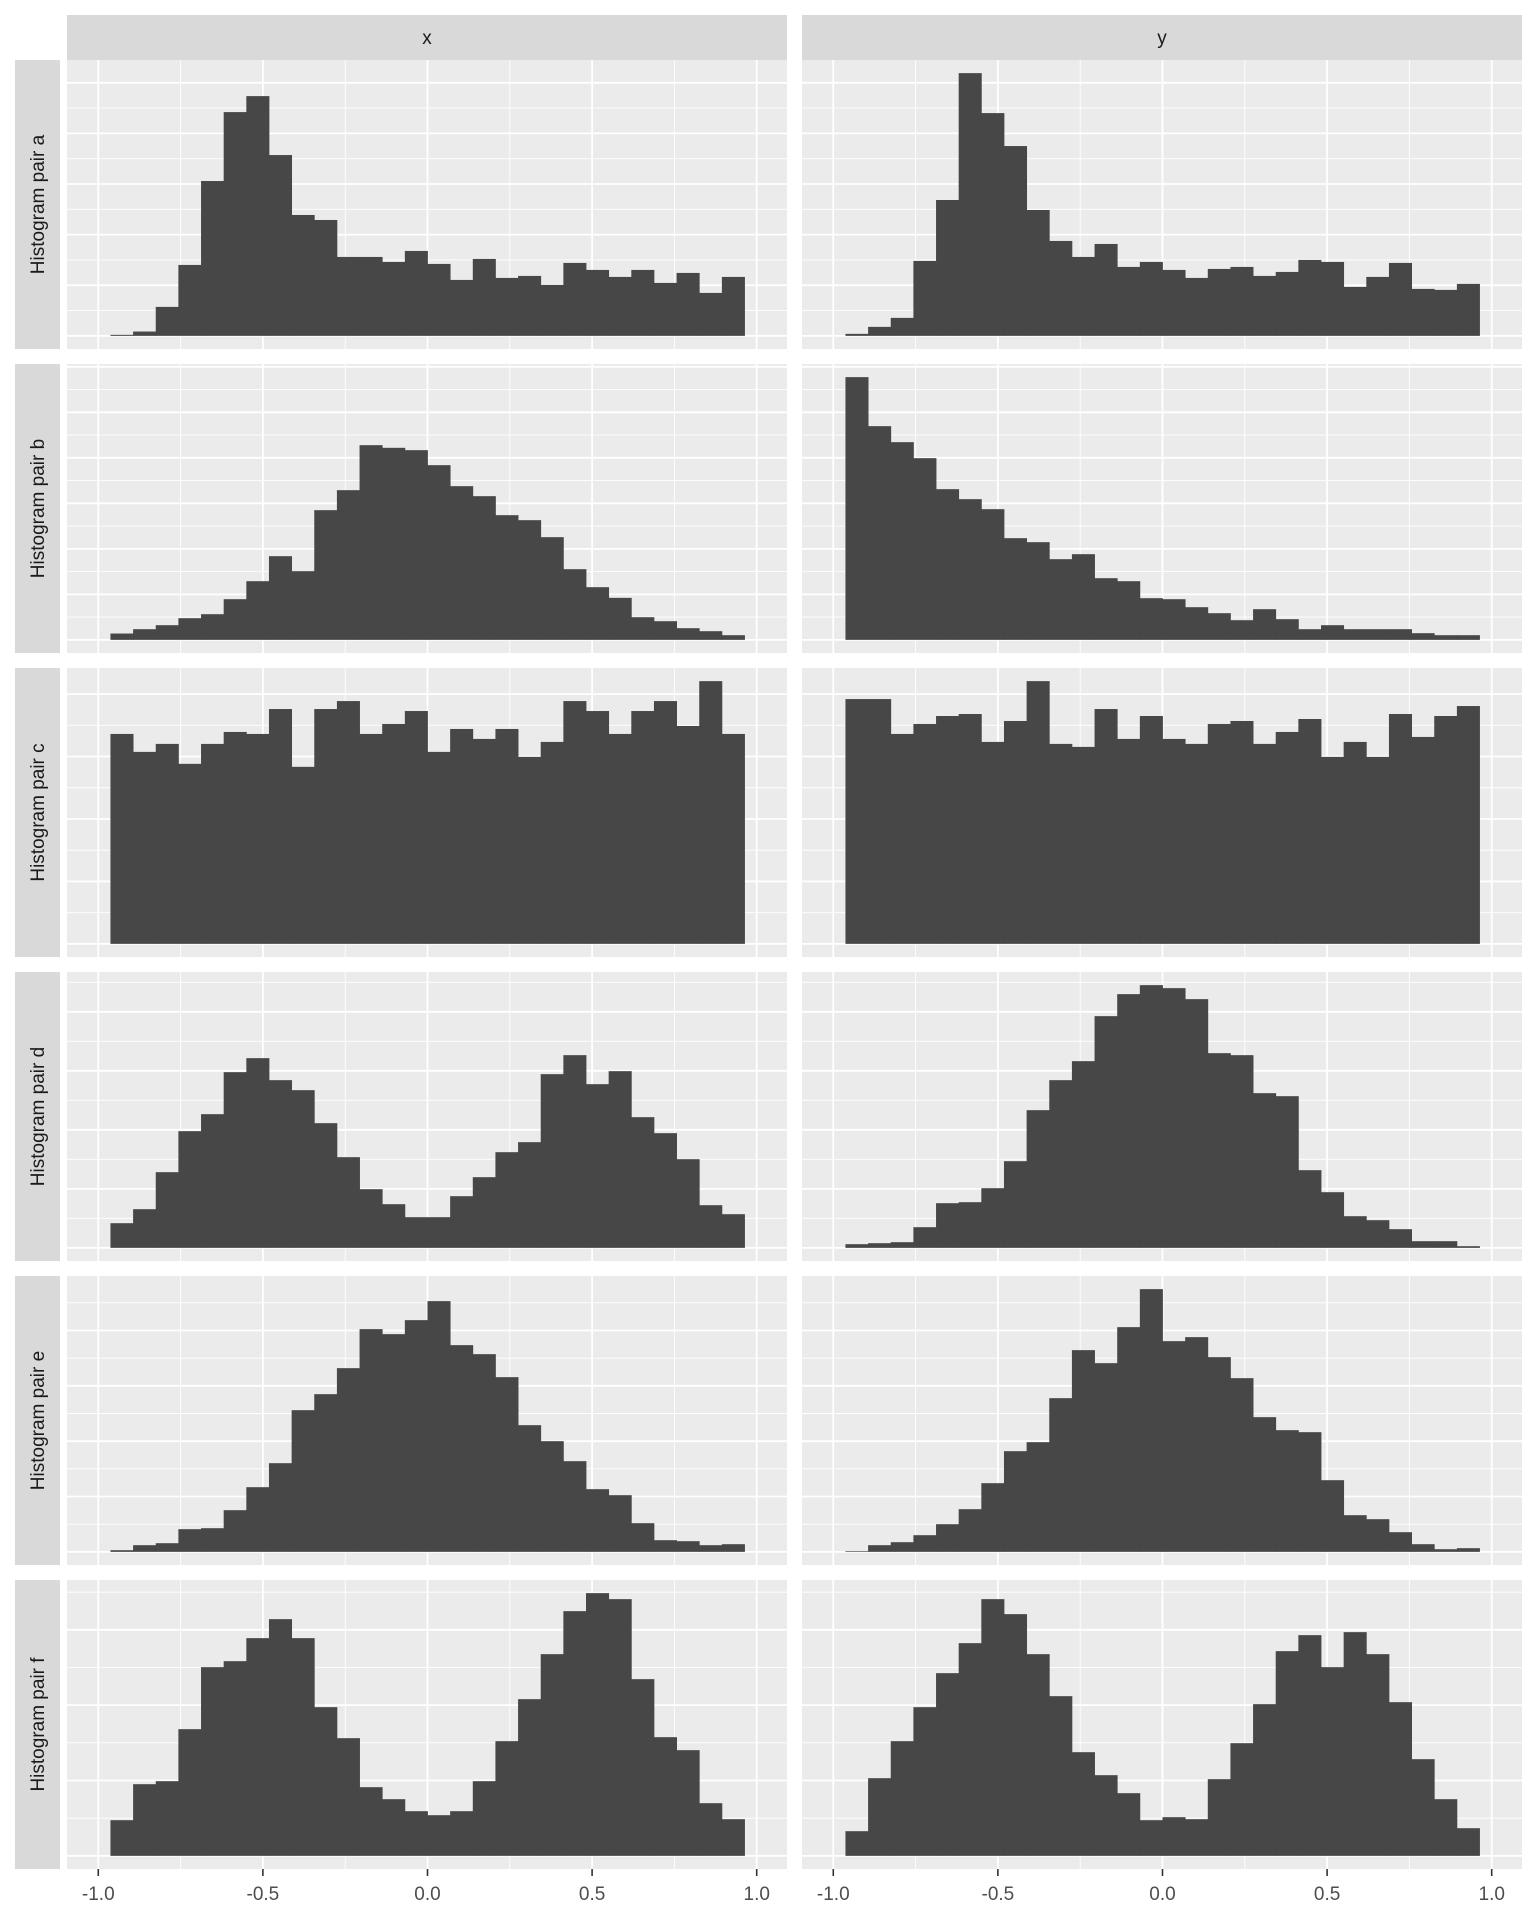 The image size is (1536, 1920). What do you see at coordinates (1162, 38) in the screenshot?
I see `column-strip-label: y` at bounding box center [1162, 38].